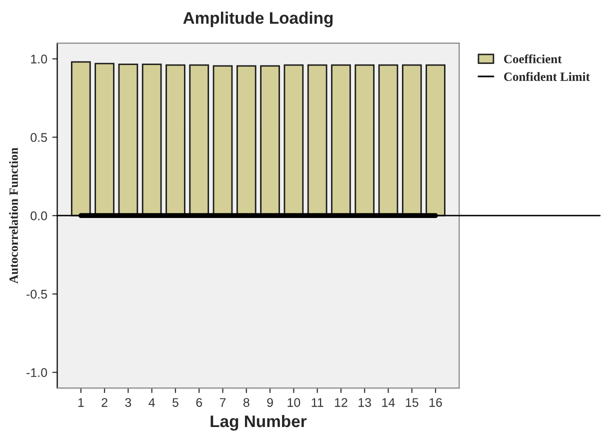 Image resolution: width=609 pixels, height=445 pixels. Describe the element at coordinates (258, 20) in the screenshot. I see `chart-title: Amplitude Loading` at that location.